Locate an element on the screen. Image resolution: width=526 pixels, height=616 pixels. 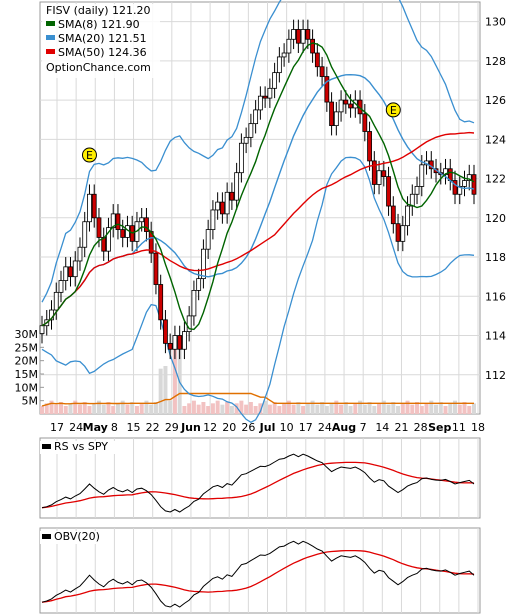
price-tick-label: 124 is located at coordinates (495, 139).